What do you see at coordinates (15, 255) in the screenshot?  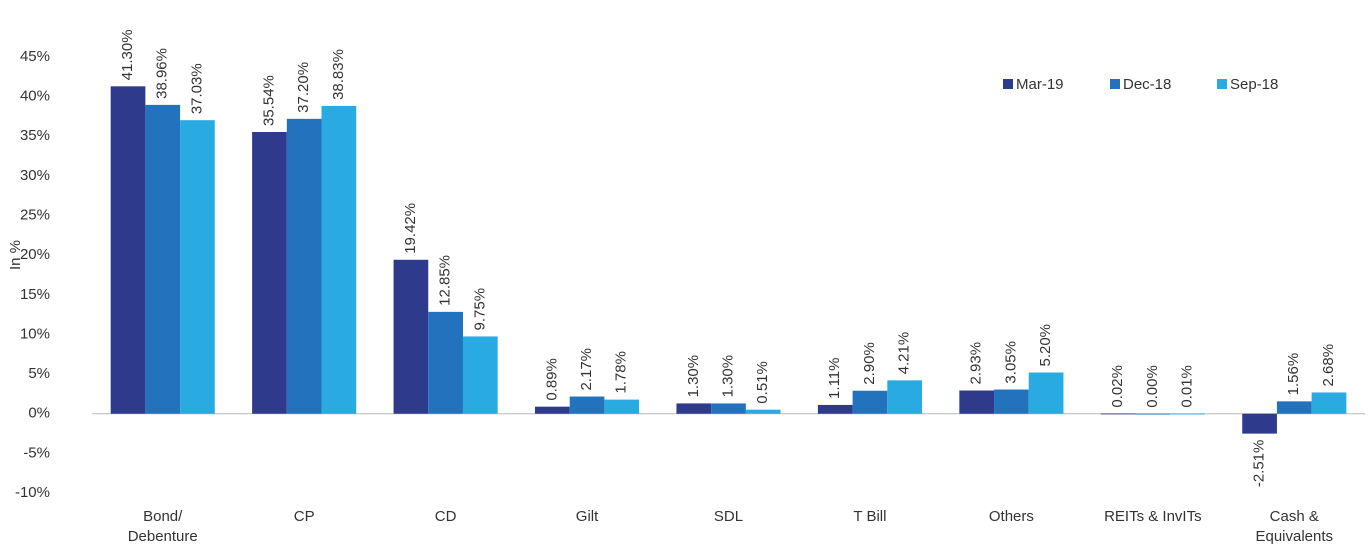 I see `y-axis-label: In %` at bounding box center [15, 255].